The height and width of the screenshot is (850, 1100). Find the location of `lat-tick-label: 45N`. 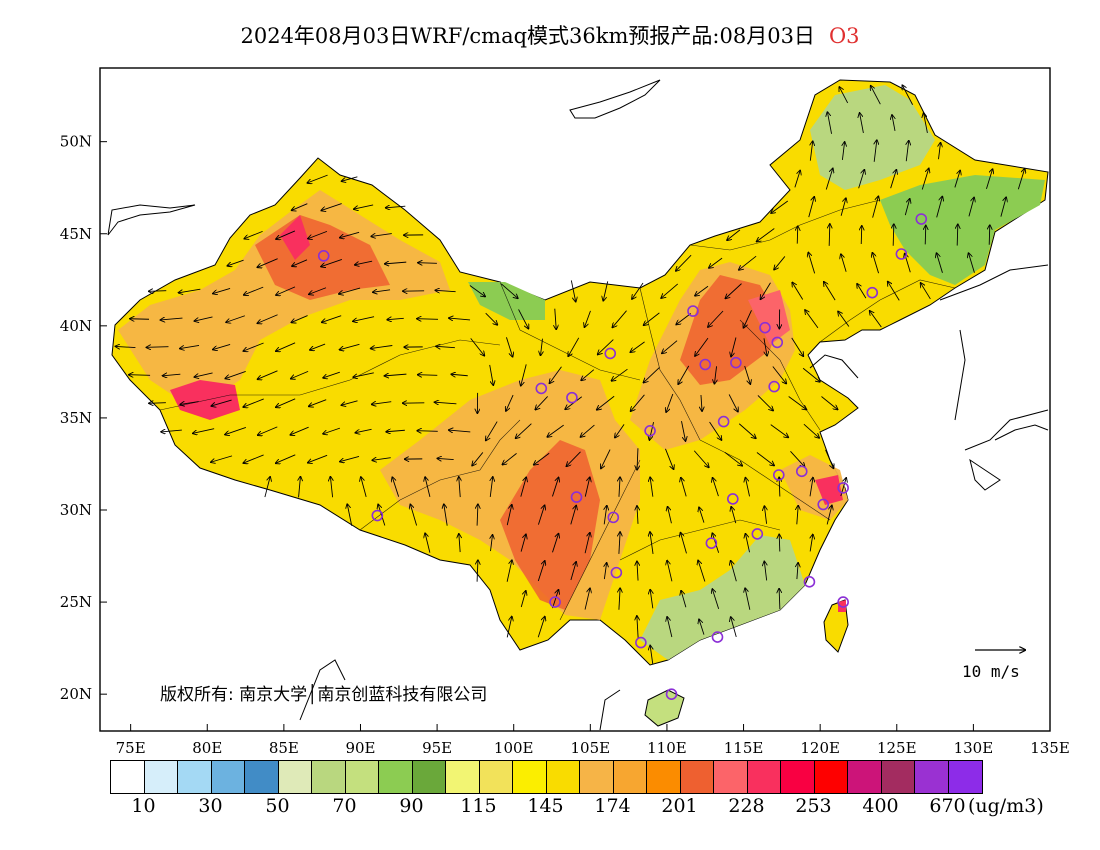

lat-tick-label: 45N is located at coordinates (76, 234).